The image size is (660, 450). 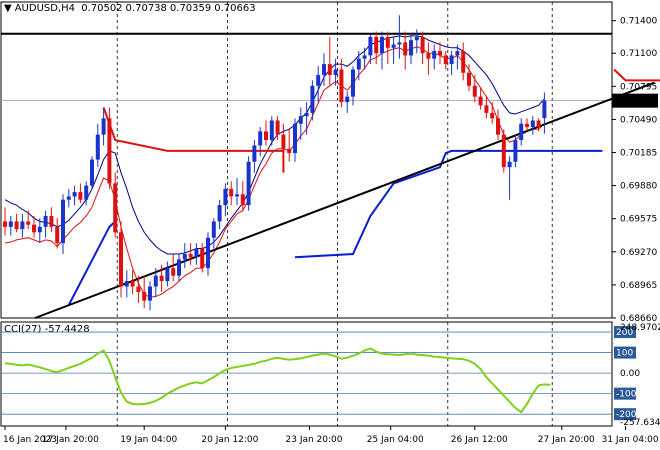 What do you see at coordinates (638, 187) in the screenshot?
I see `price-tick-label: 0.69880` at bounding box center [638, 187].